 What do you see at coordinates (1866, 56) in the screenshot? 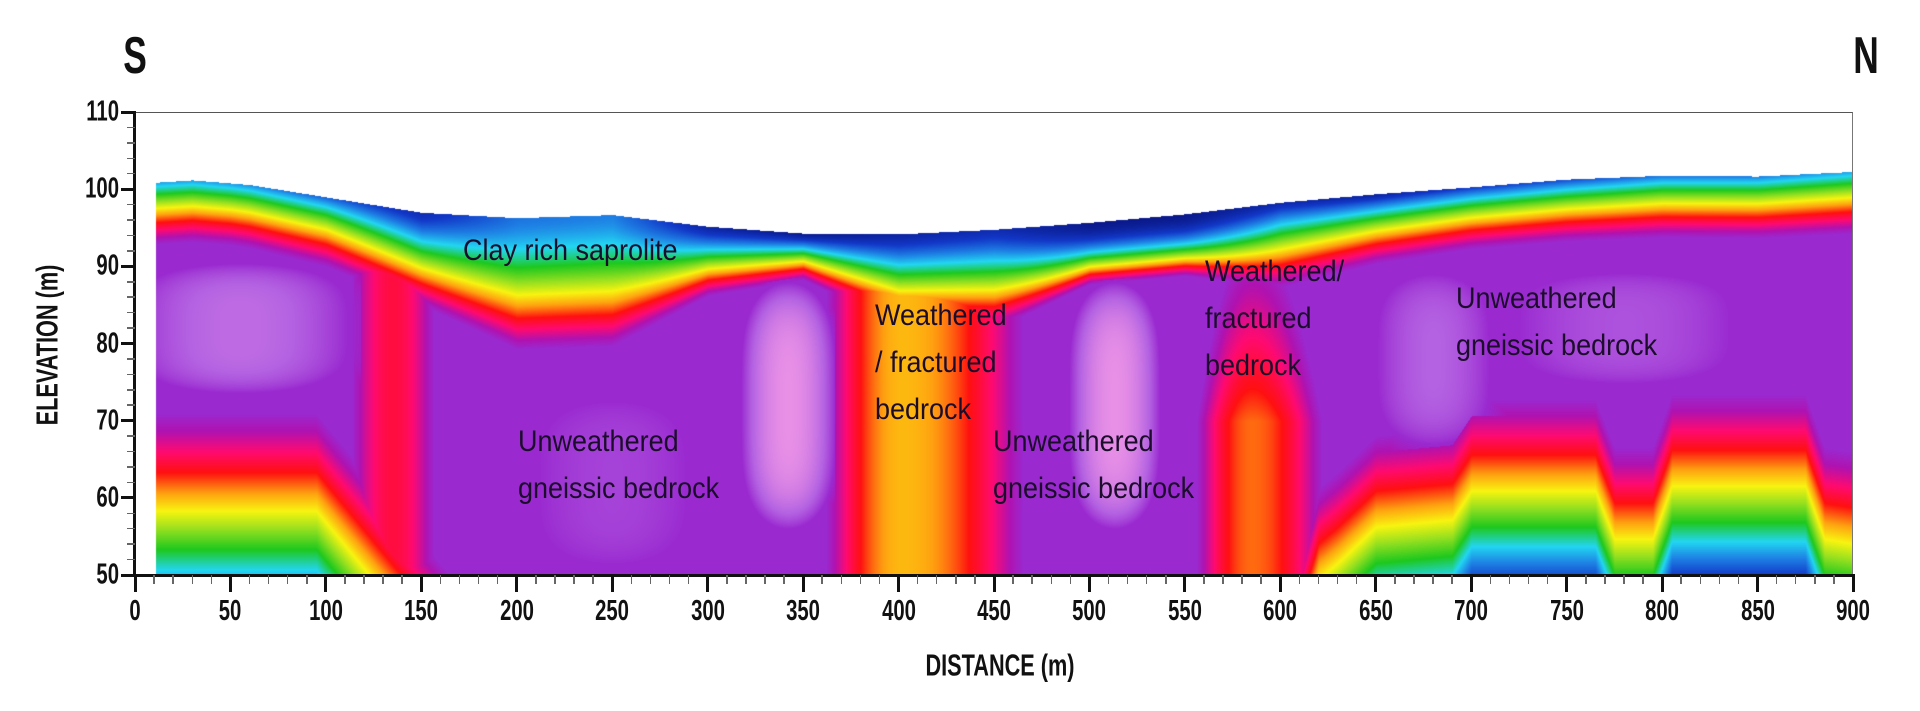
I see `direction-north-label: N` at bounding box center [1866, 56].